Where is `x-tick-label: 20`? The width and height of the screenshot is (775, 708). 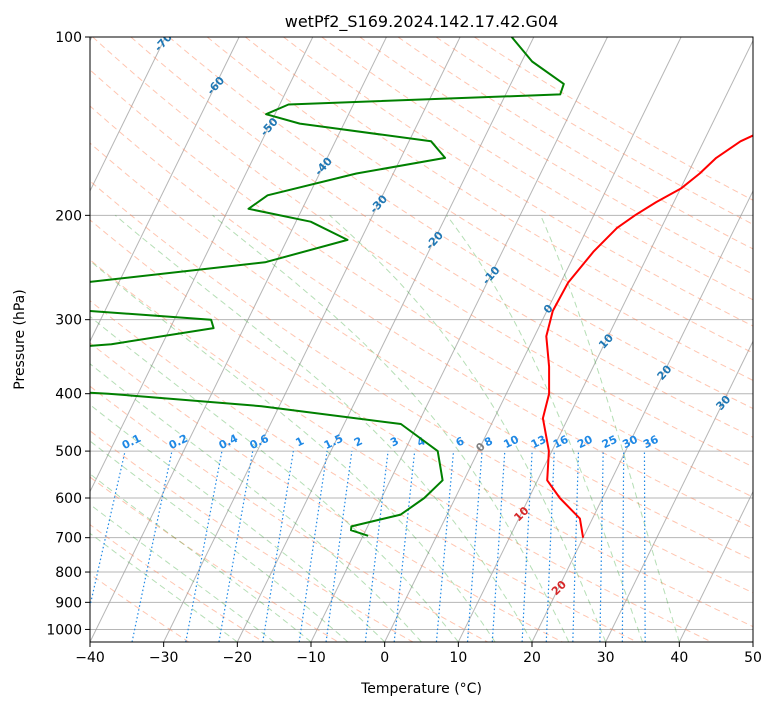 x-tick-label: 20 is located at coordinates (532, 658).